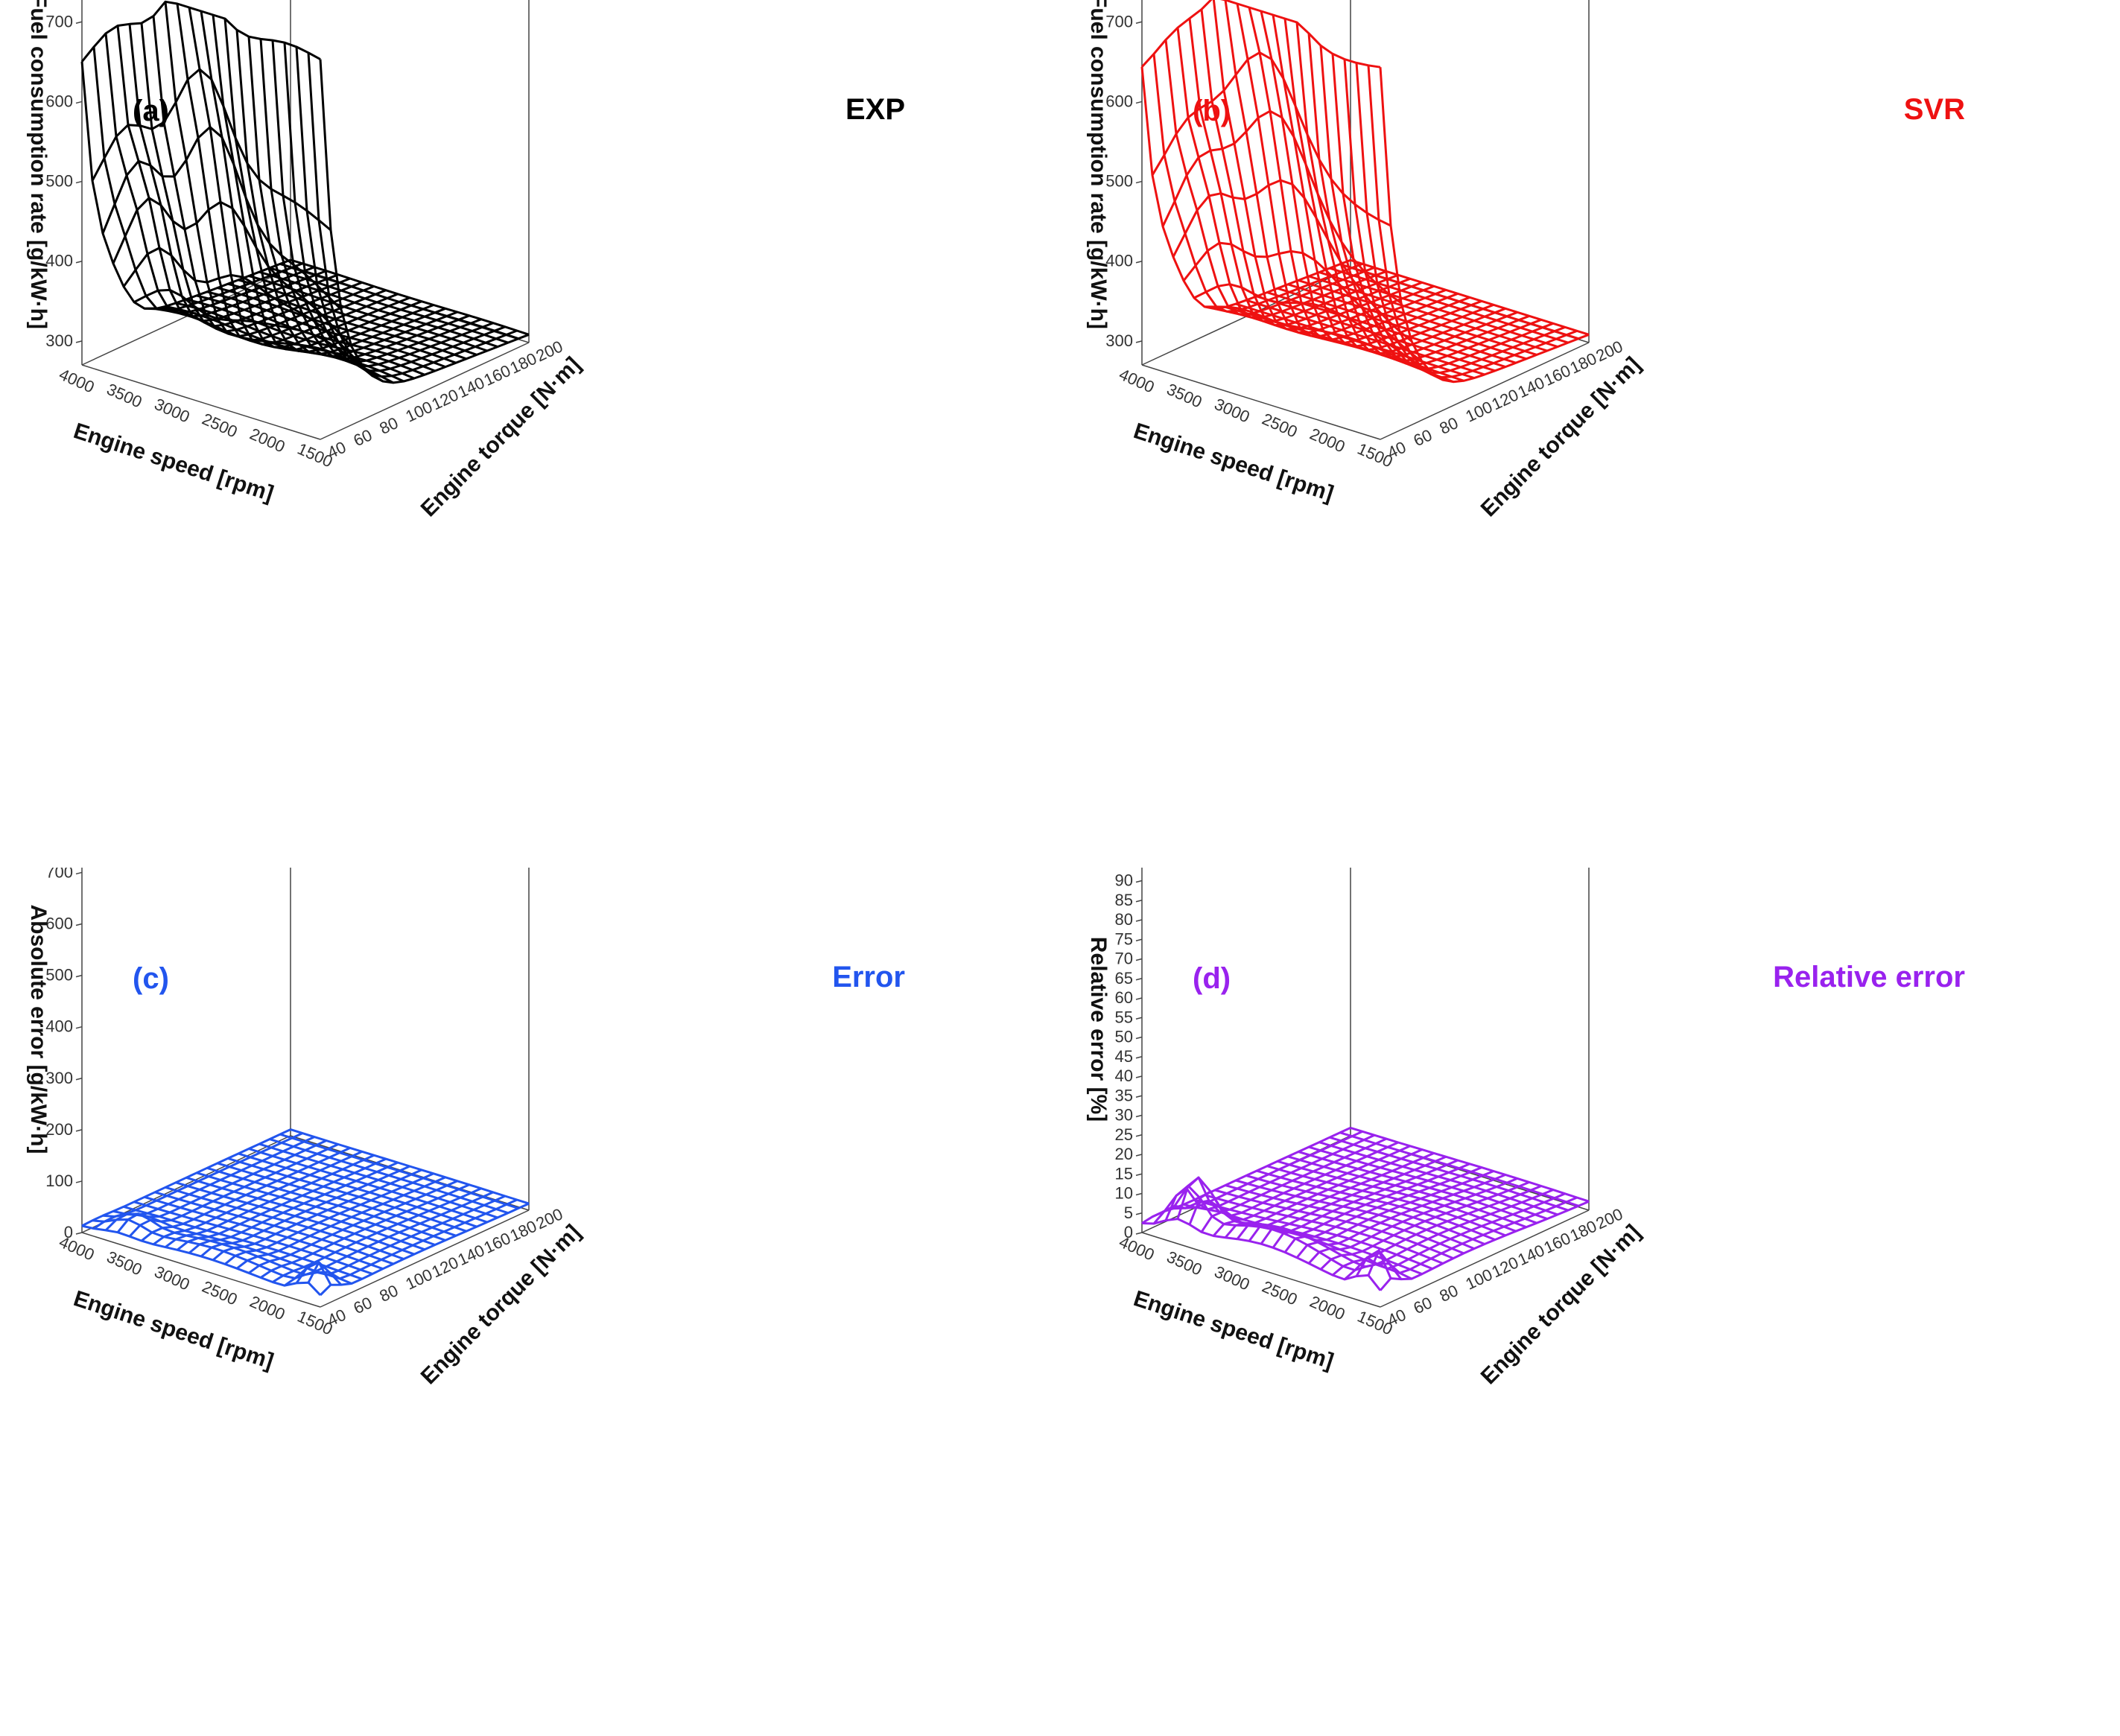  I want to click on z-tick-label: 200, so click(59, 1129).